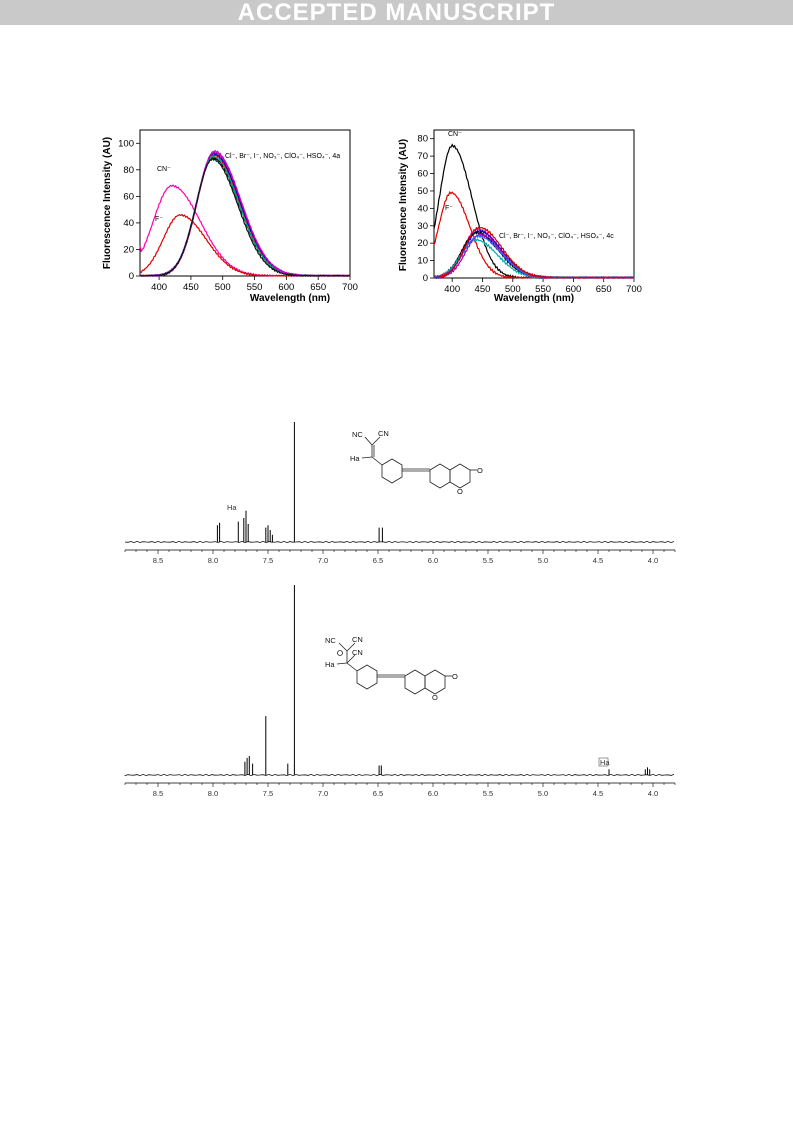 Image resolution: width=793 pixels, height=1121 pixels. I want to click on mol-top-nc: NC, so click(357, 434).